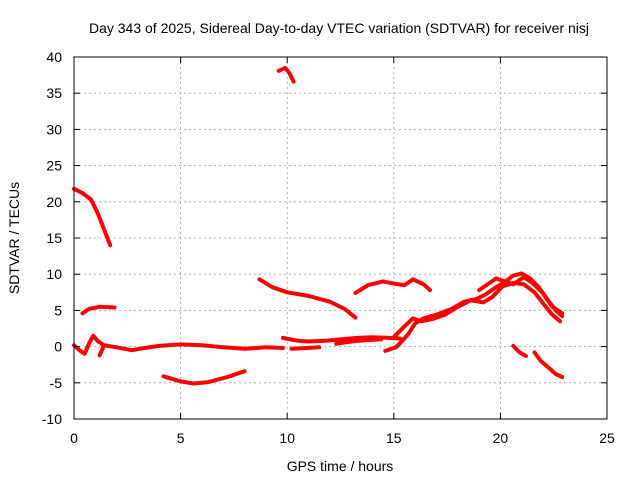  I want to click on y-tick-label: 25, so click(54, 166).